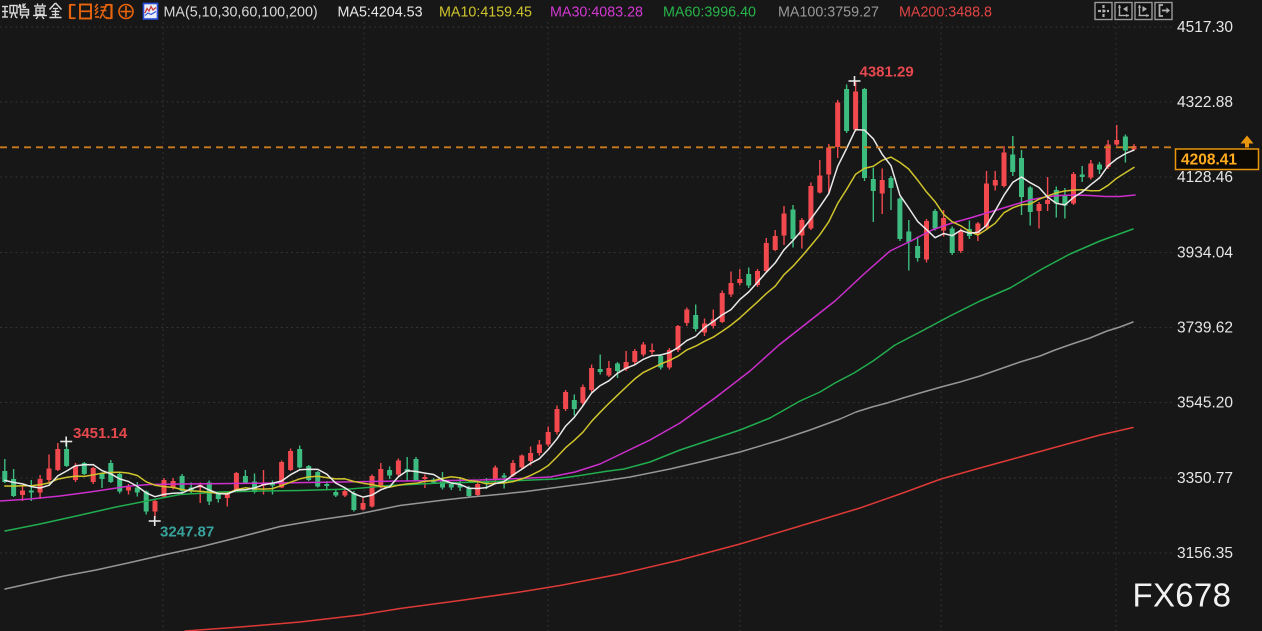 Image resolution: width=1262 pixels, height=631 pixels. Describe the element at coordinates (1205, 102) in the screenshot. I see `svg-text: 4322.88` at that location.